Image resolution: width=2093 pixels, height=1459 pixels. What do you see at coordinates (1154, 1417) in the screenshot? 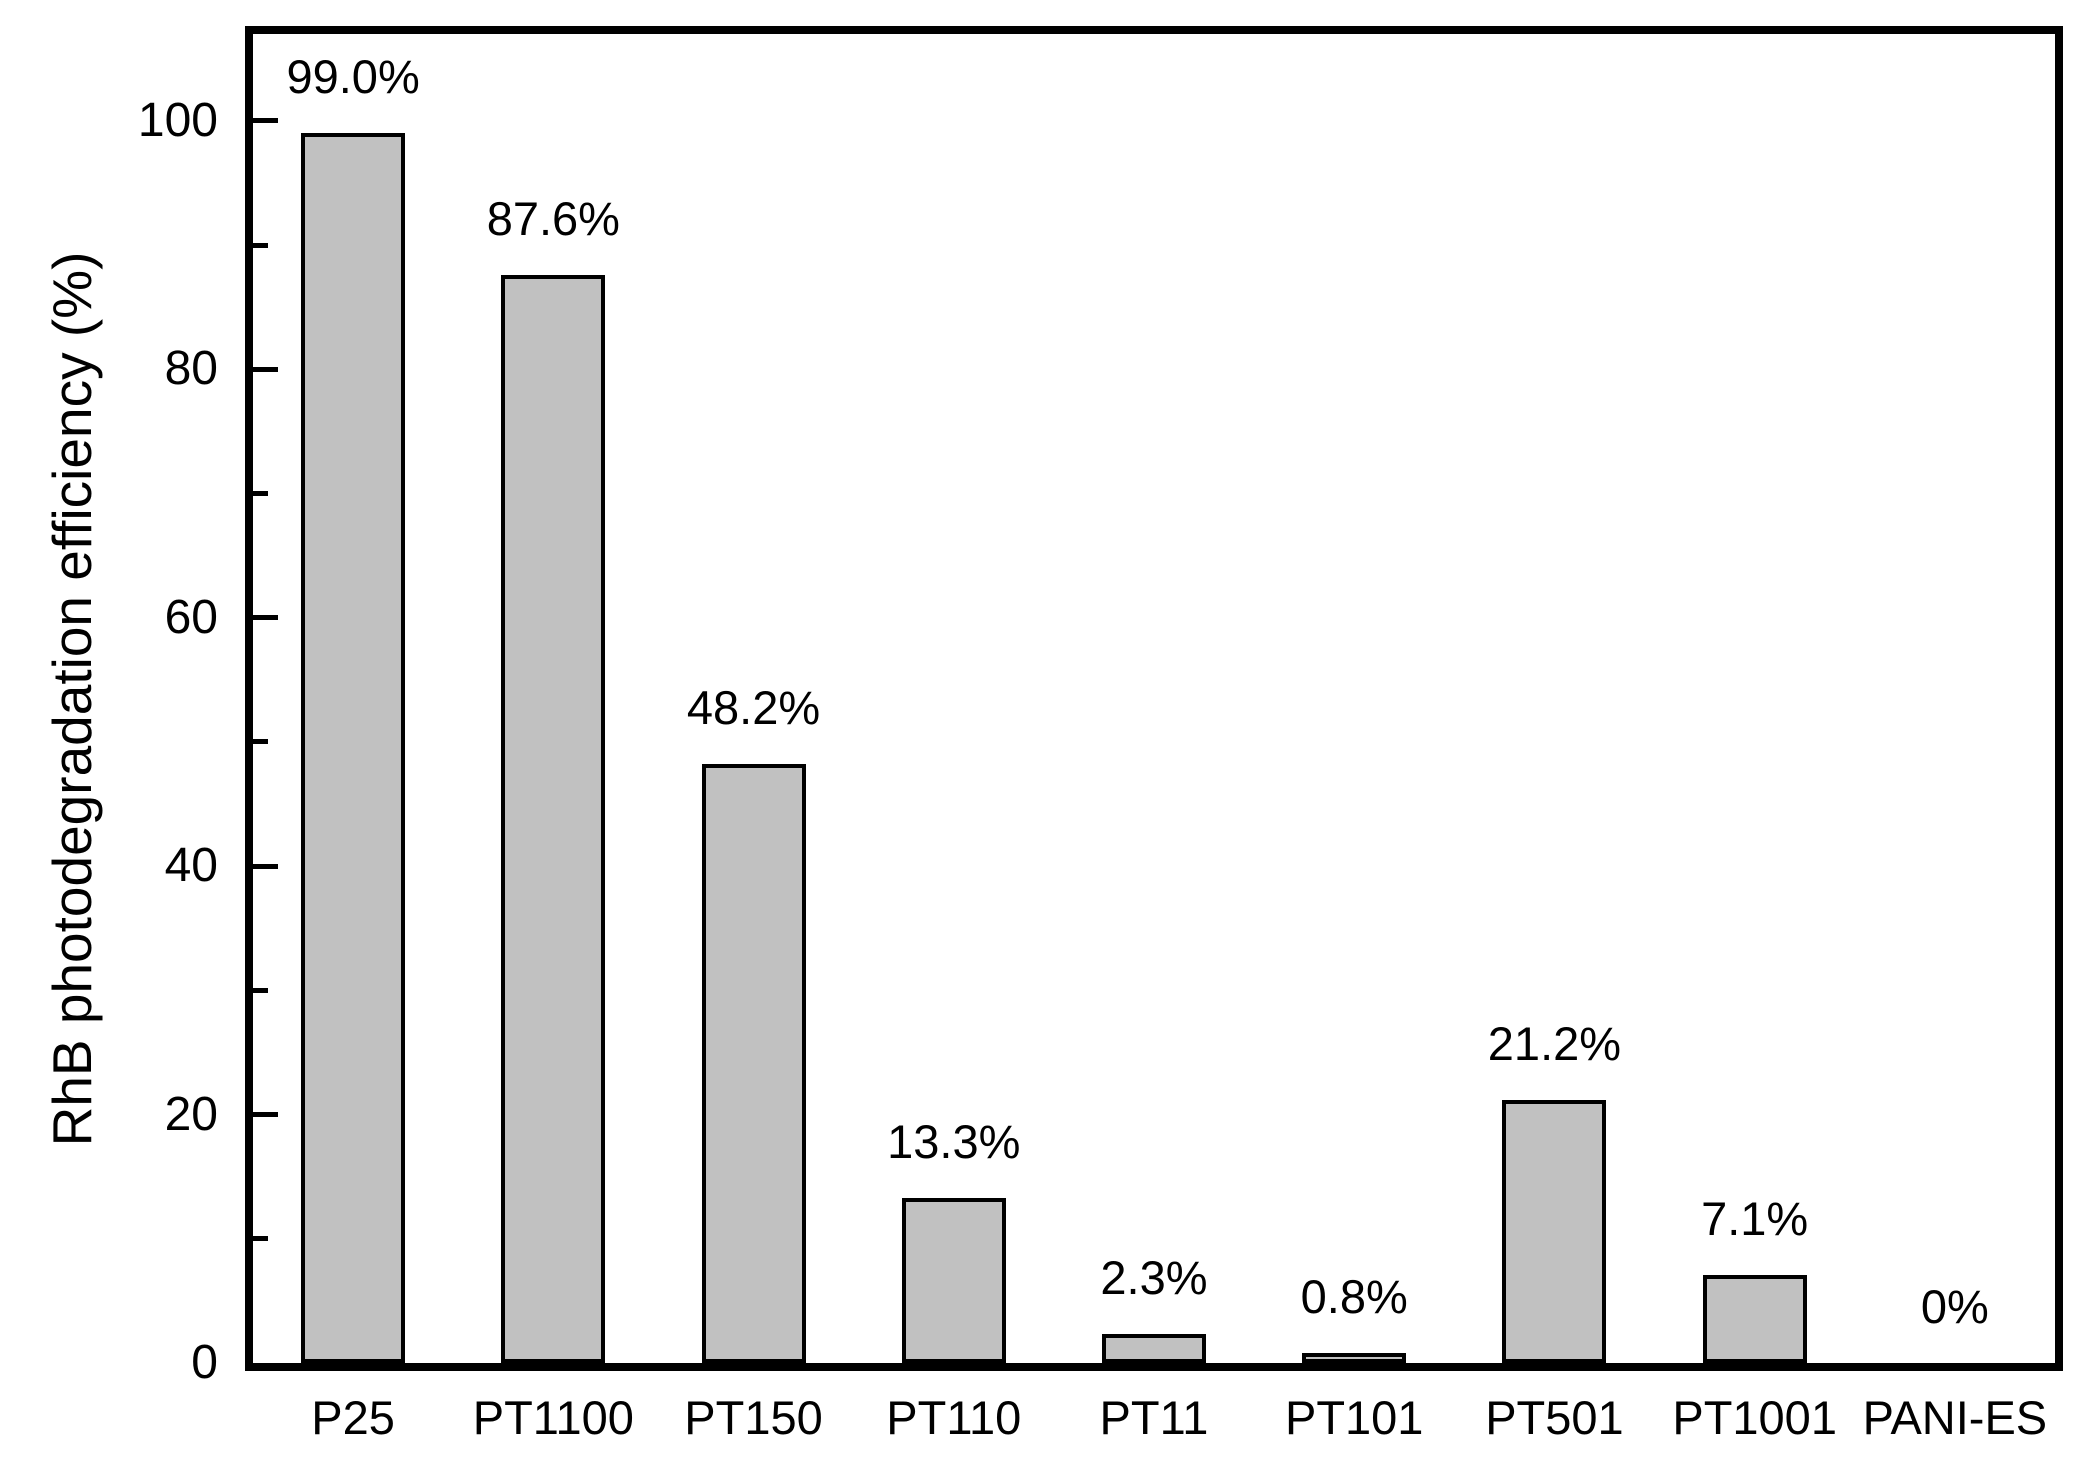
I see `x-tick-label-PT11: PT11` at bounding box center [1154, 1417].